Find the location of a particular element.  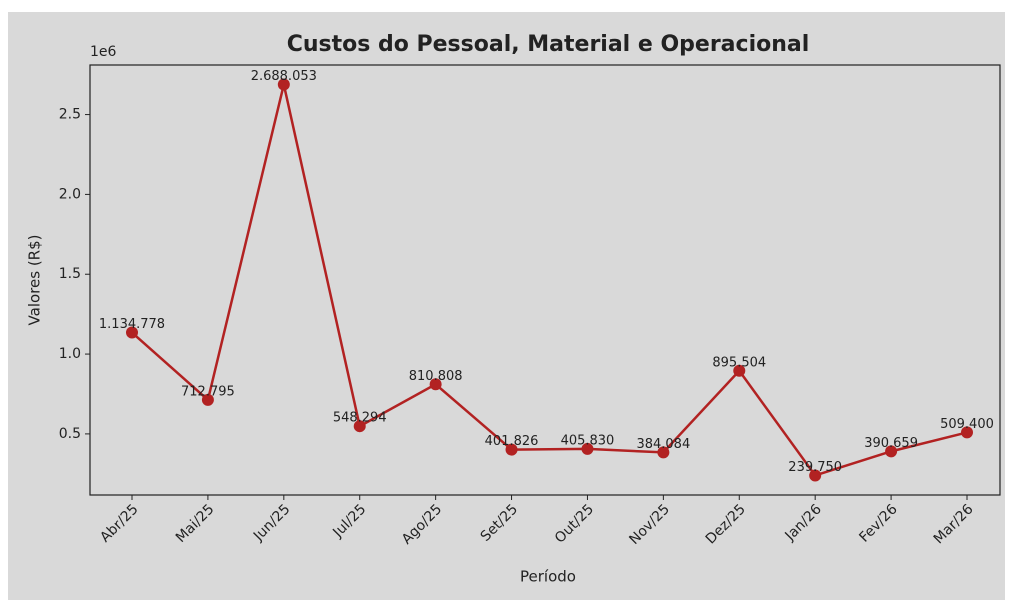

y-tick-label: 2.0 is located at coordinates (70, 194).